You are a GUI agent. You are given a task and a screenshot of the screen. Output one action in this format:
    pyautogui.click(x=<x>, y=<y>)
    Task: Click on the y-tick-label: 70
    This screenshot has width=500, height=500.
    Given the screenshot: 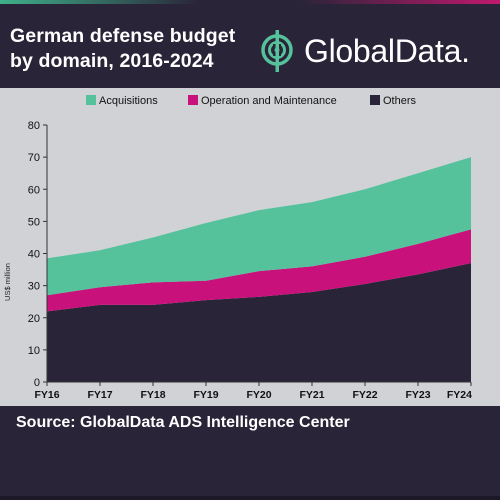 What is the action you would take?
    pyautogui.click(x=34, y=158)
    